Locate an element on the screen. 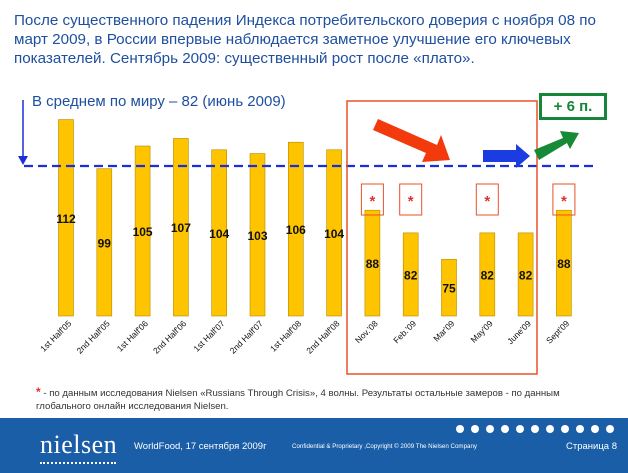 The image size is (628, 473). value-label: 75 is located at coordinates (449, 289).